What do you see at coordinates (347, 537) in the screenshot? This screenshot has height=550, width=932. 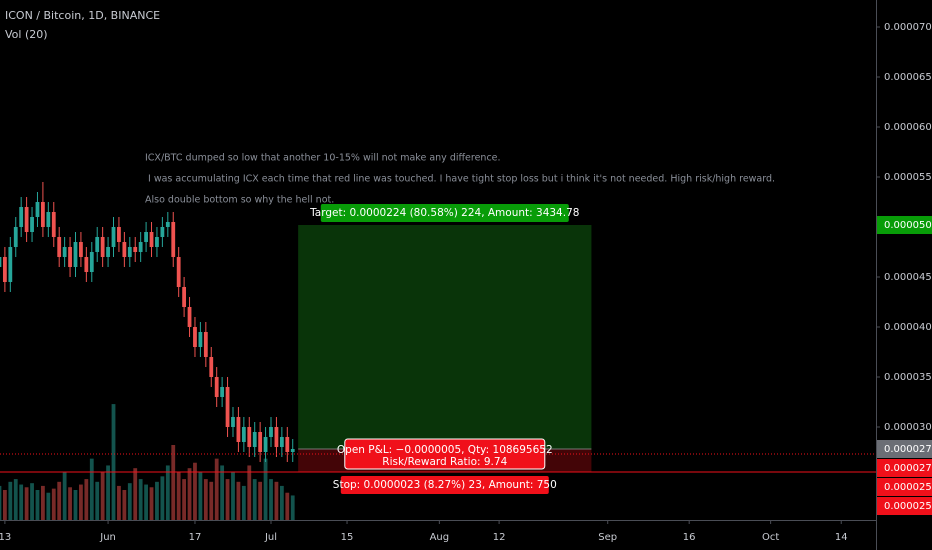 I see `x-tick-label: 15` at bounding box center [347, 537].